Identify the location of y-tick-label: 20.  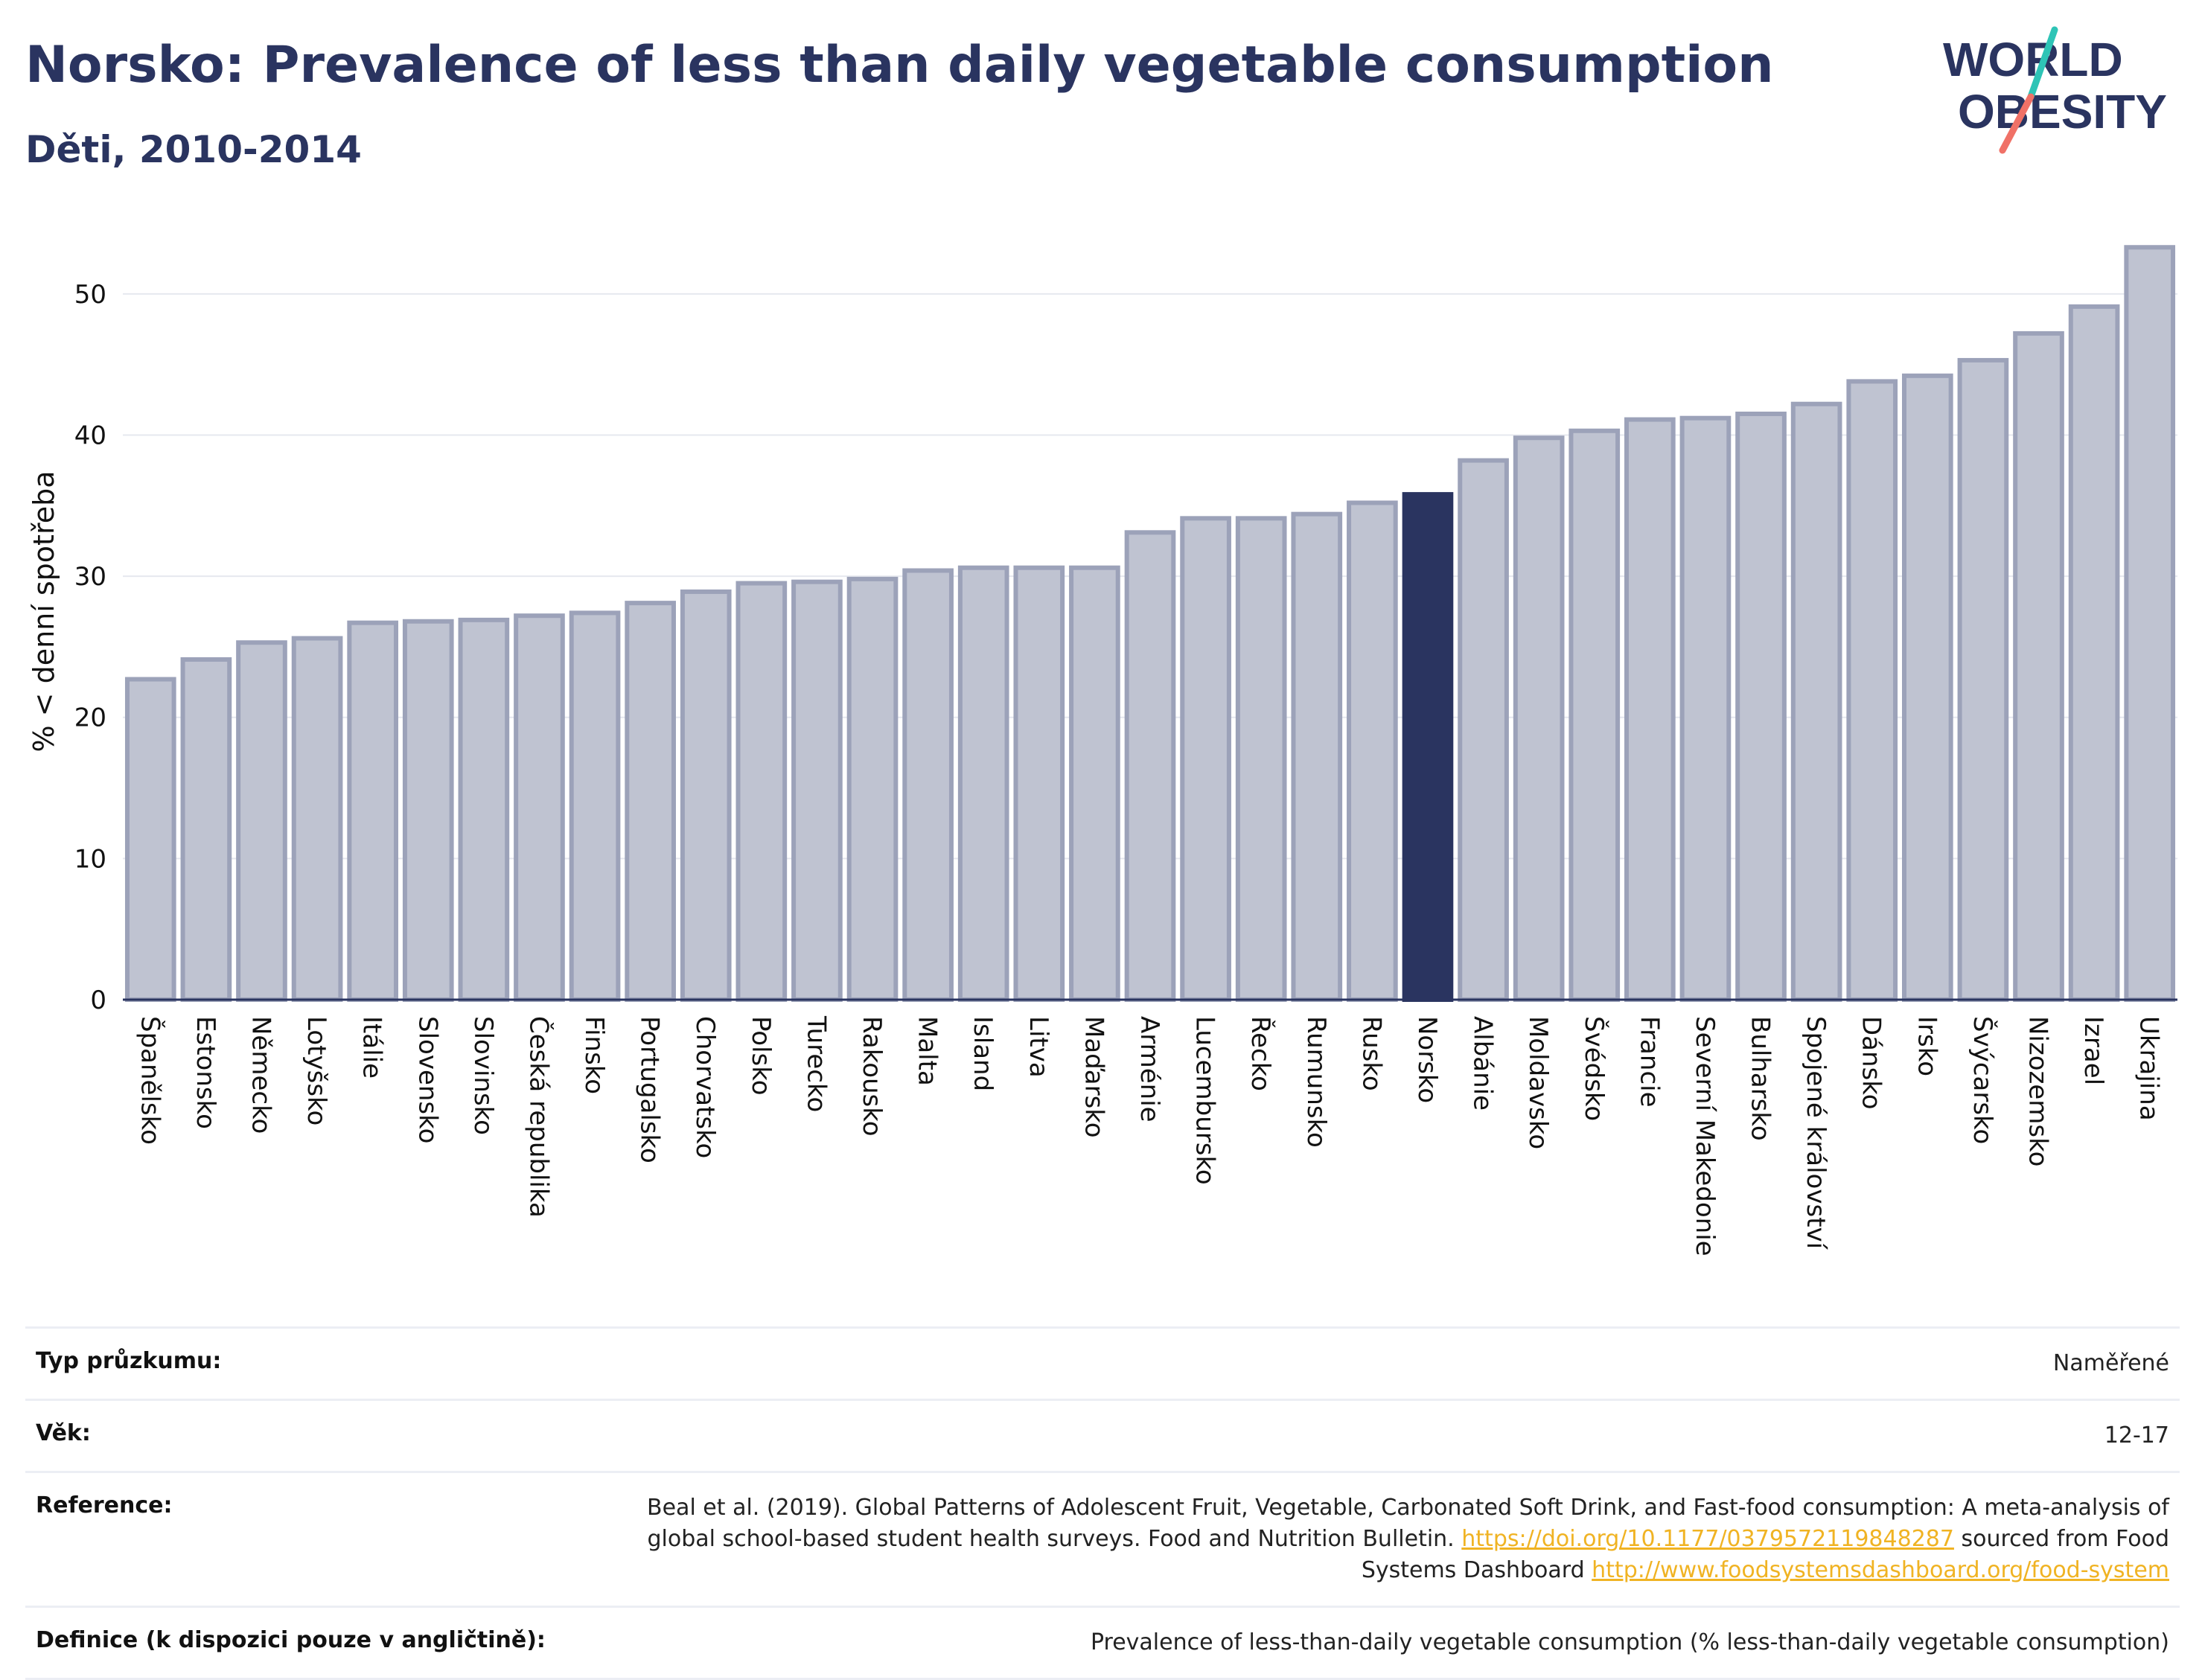
(90, 718).